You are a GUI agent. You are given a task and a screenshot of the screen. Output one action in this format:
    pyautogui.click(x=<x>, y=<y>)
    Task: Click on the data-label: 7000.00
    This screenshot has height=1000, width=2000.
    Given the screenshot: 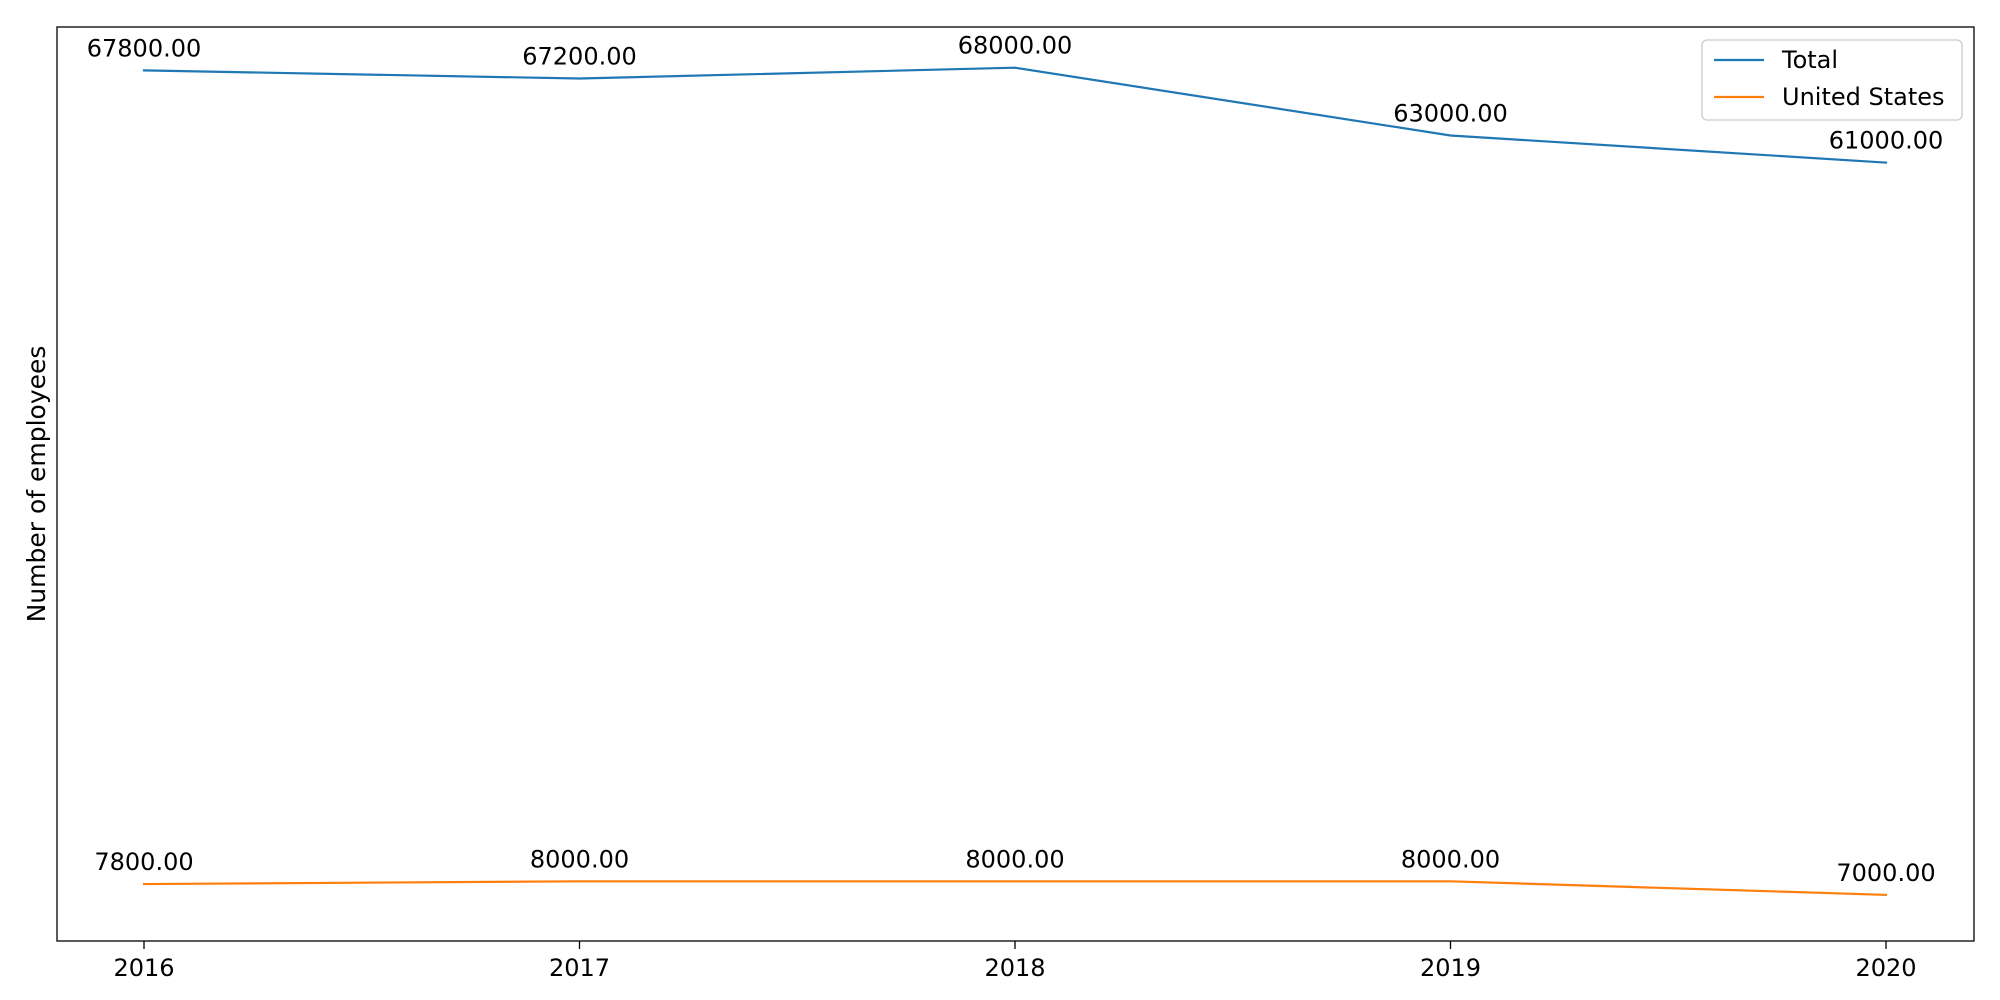 What is the action you would take?
    pyautogui.click(x=1885, y=873)
    